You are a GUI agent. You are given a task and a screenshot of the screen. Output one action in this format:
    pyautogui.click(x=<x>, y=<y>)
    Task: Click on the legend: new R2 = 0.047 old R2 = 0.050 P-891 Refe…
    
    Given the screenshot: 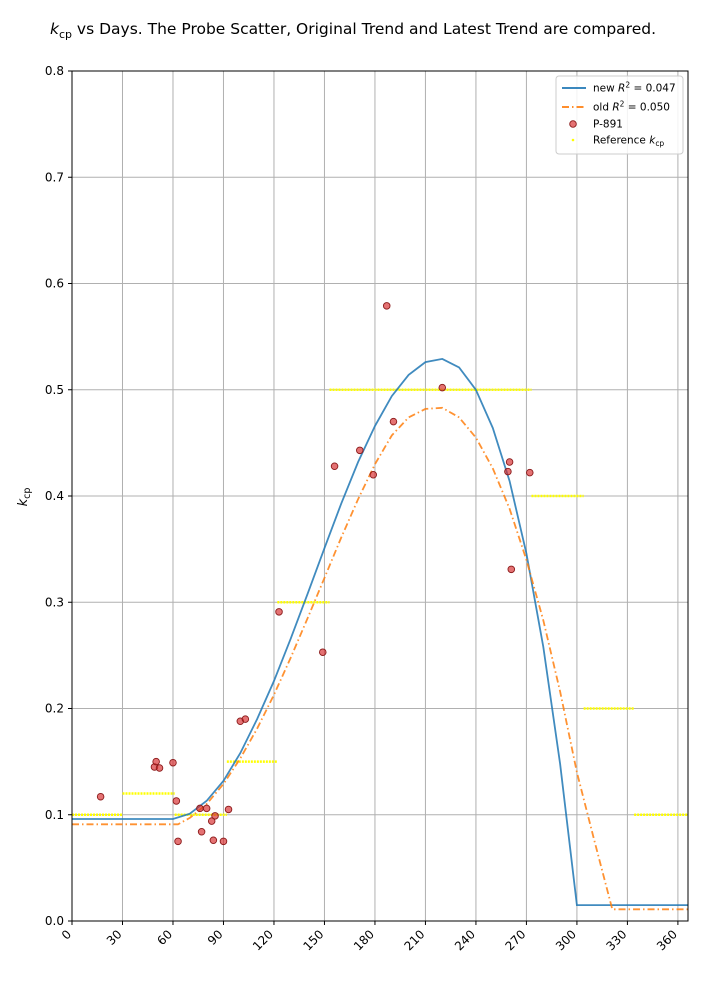 What is the action you would take?
    pyautogui.click(x=619, y=115)
    